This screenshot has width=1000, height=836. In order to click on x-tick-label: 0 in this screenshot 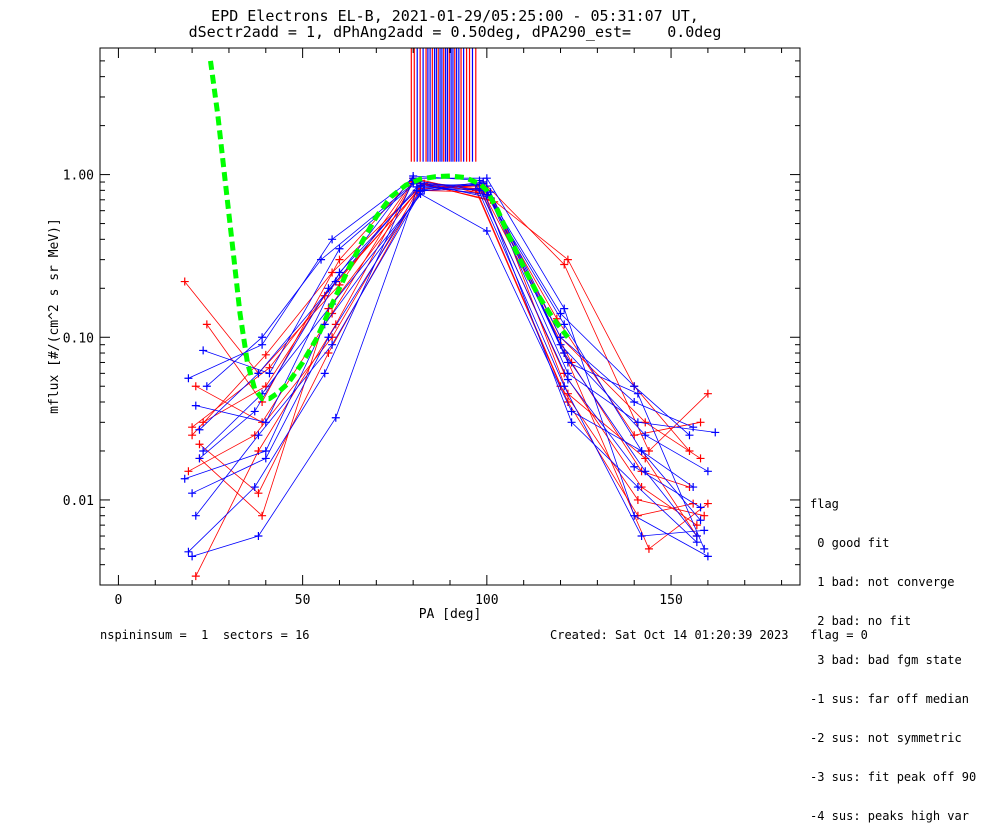, I will do `click(119, 600)`.